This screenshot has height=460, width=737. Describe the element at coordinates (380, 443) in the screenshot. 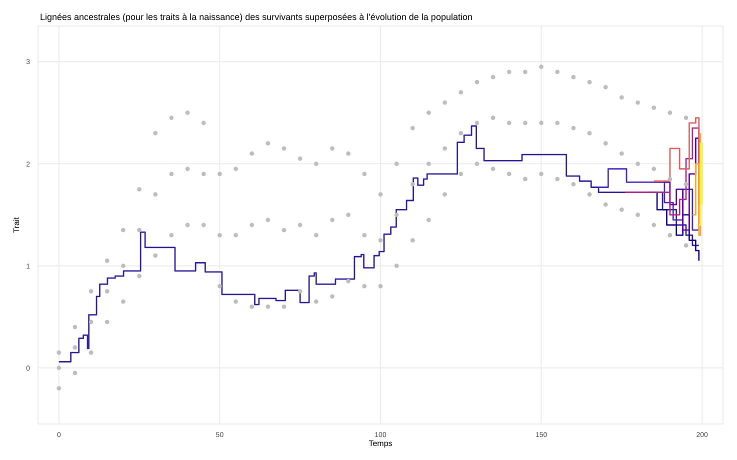

I see `x-axis-title: Temps` at that location.